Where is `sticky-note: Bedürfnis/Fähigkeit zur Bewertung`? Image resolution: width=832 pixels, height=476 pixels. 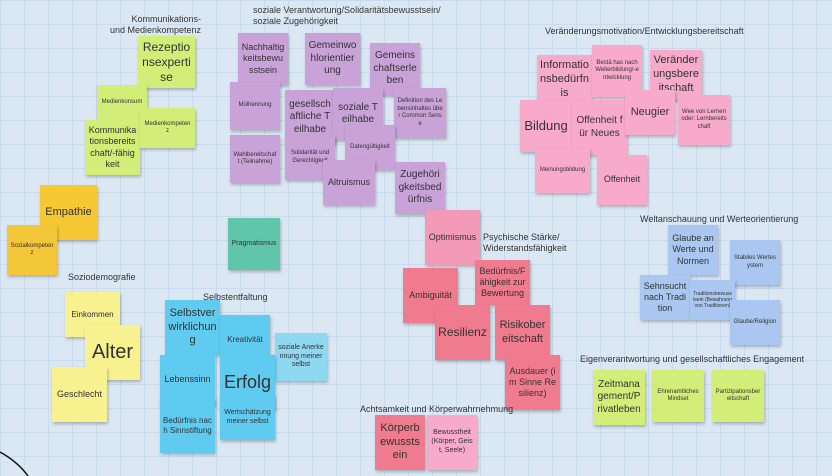
sticky-note: Bedürfnis/Fähigkeit zur Bewertung is located at coordinates (502, 282).